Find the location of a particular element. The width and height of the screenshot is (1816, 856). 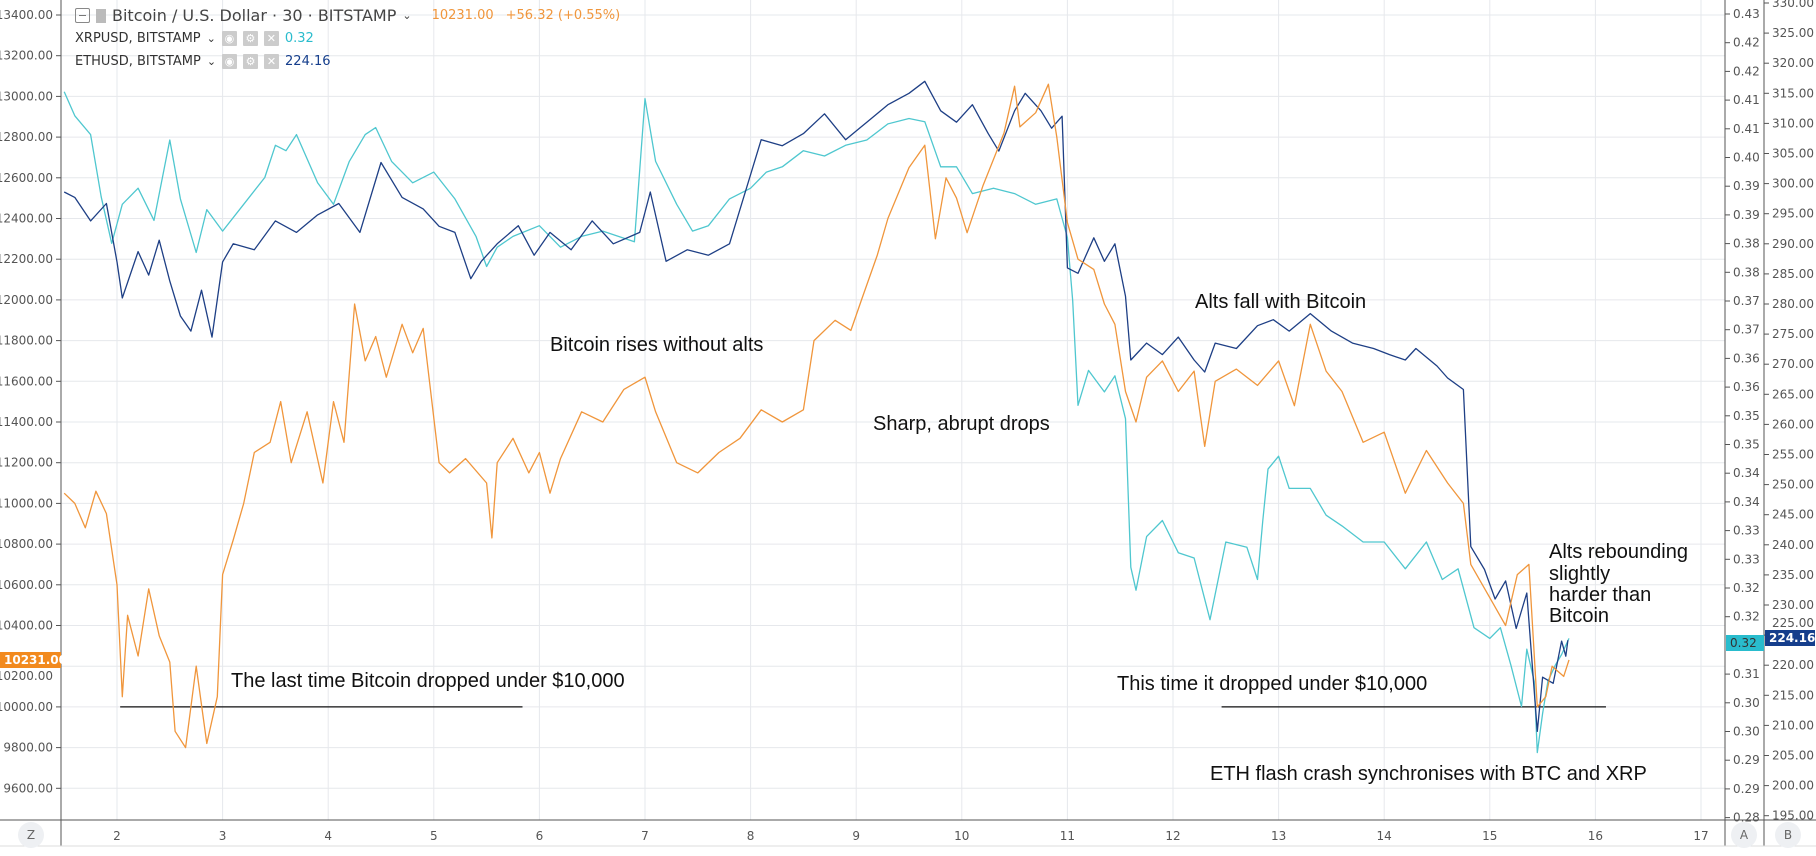

eth-tick-label: 230.00 is located at coordinates (1793, 605).